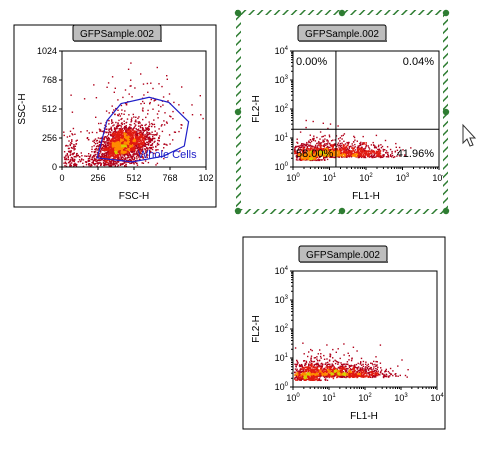  What do you see at coordinates (315, 154) in the screenshot?
I see `quadrant-lower-left-percent: 58.00%` at bounding box center [315, 154].